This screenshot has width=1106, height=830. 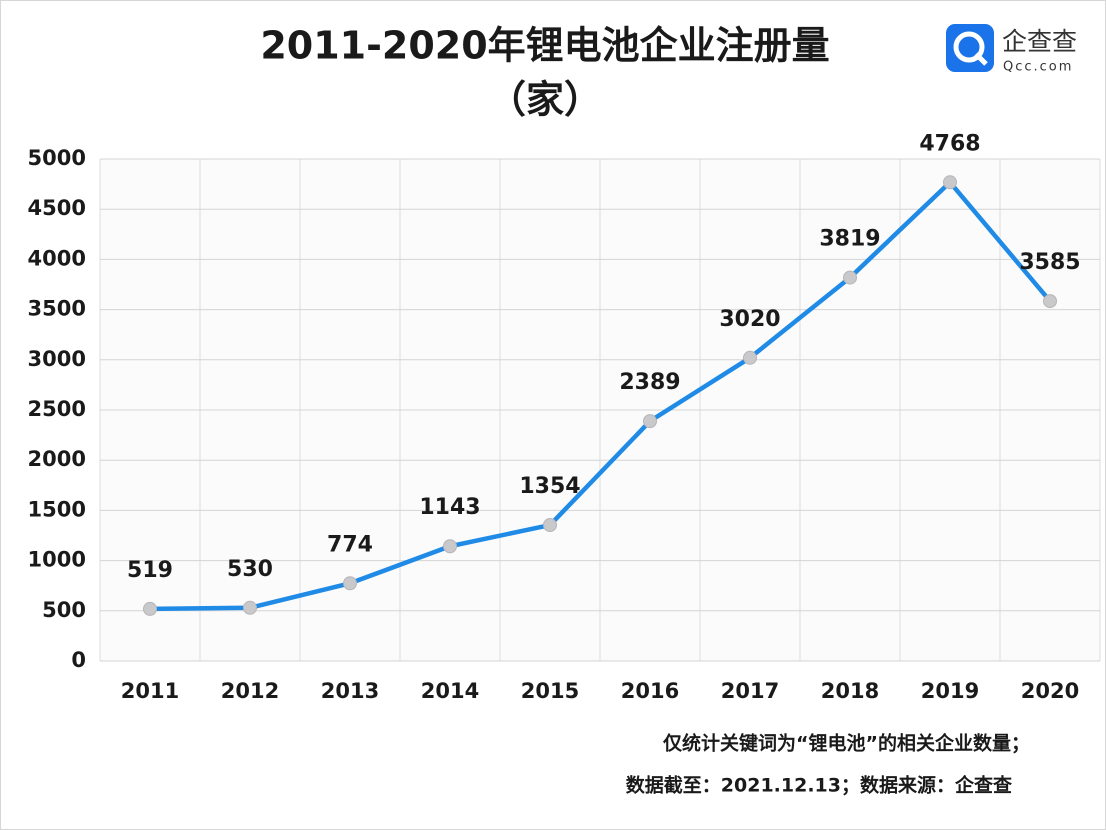 I want to click on value-label: 1143, so click(x=449, y=507).